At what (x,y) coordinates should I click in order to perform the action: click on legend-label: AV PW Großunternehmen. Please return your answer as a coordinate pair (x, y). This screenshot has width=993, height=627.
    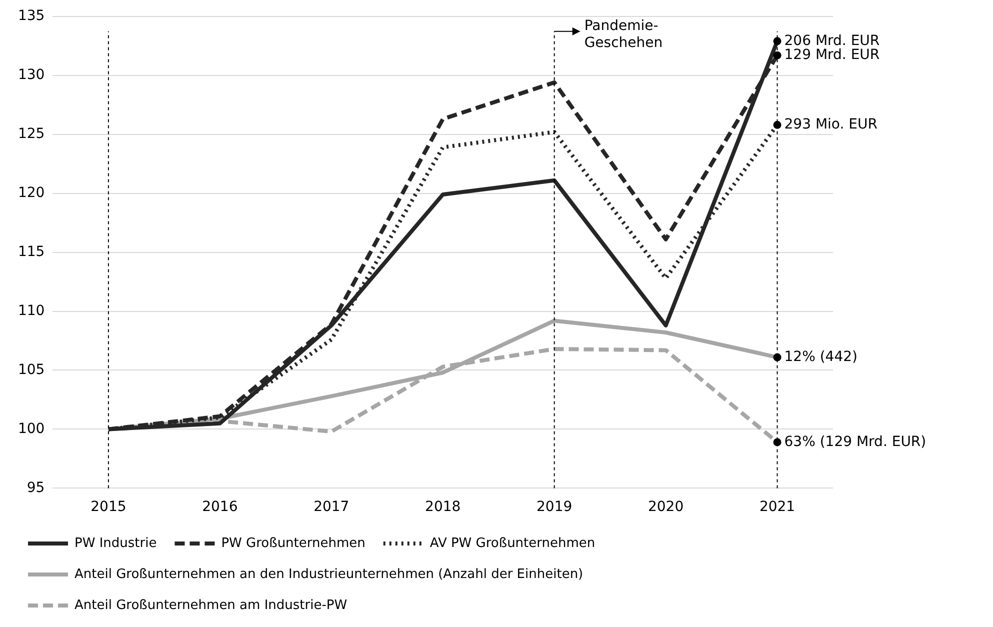
    Looking at the image, I should click on (513, 543).